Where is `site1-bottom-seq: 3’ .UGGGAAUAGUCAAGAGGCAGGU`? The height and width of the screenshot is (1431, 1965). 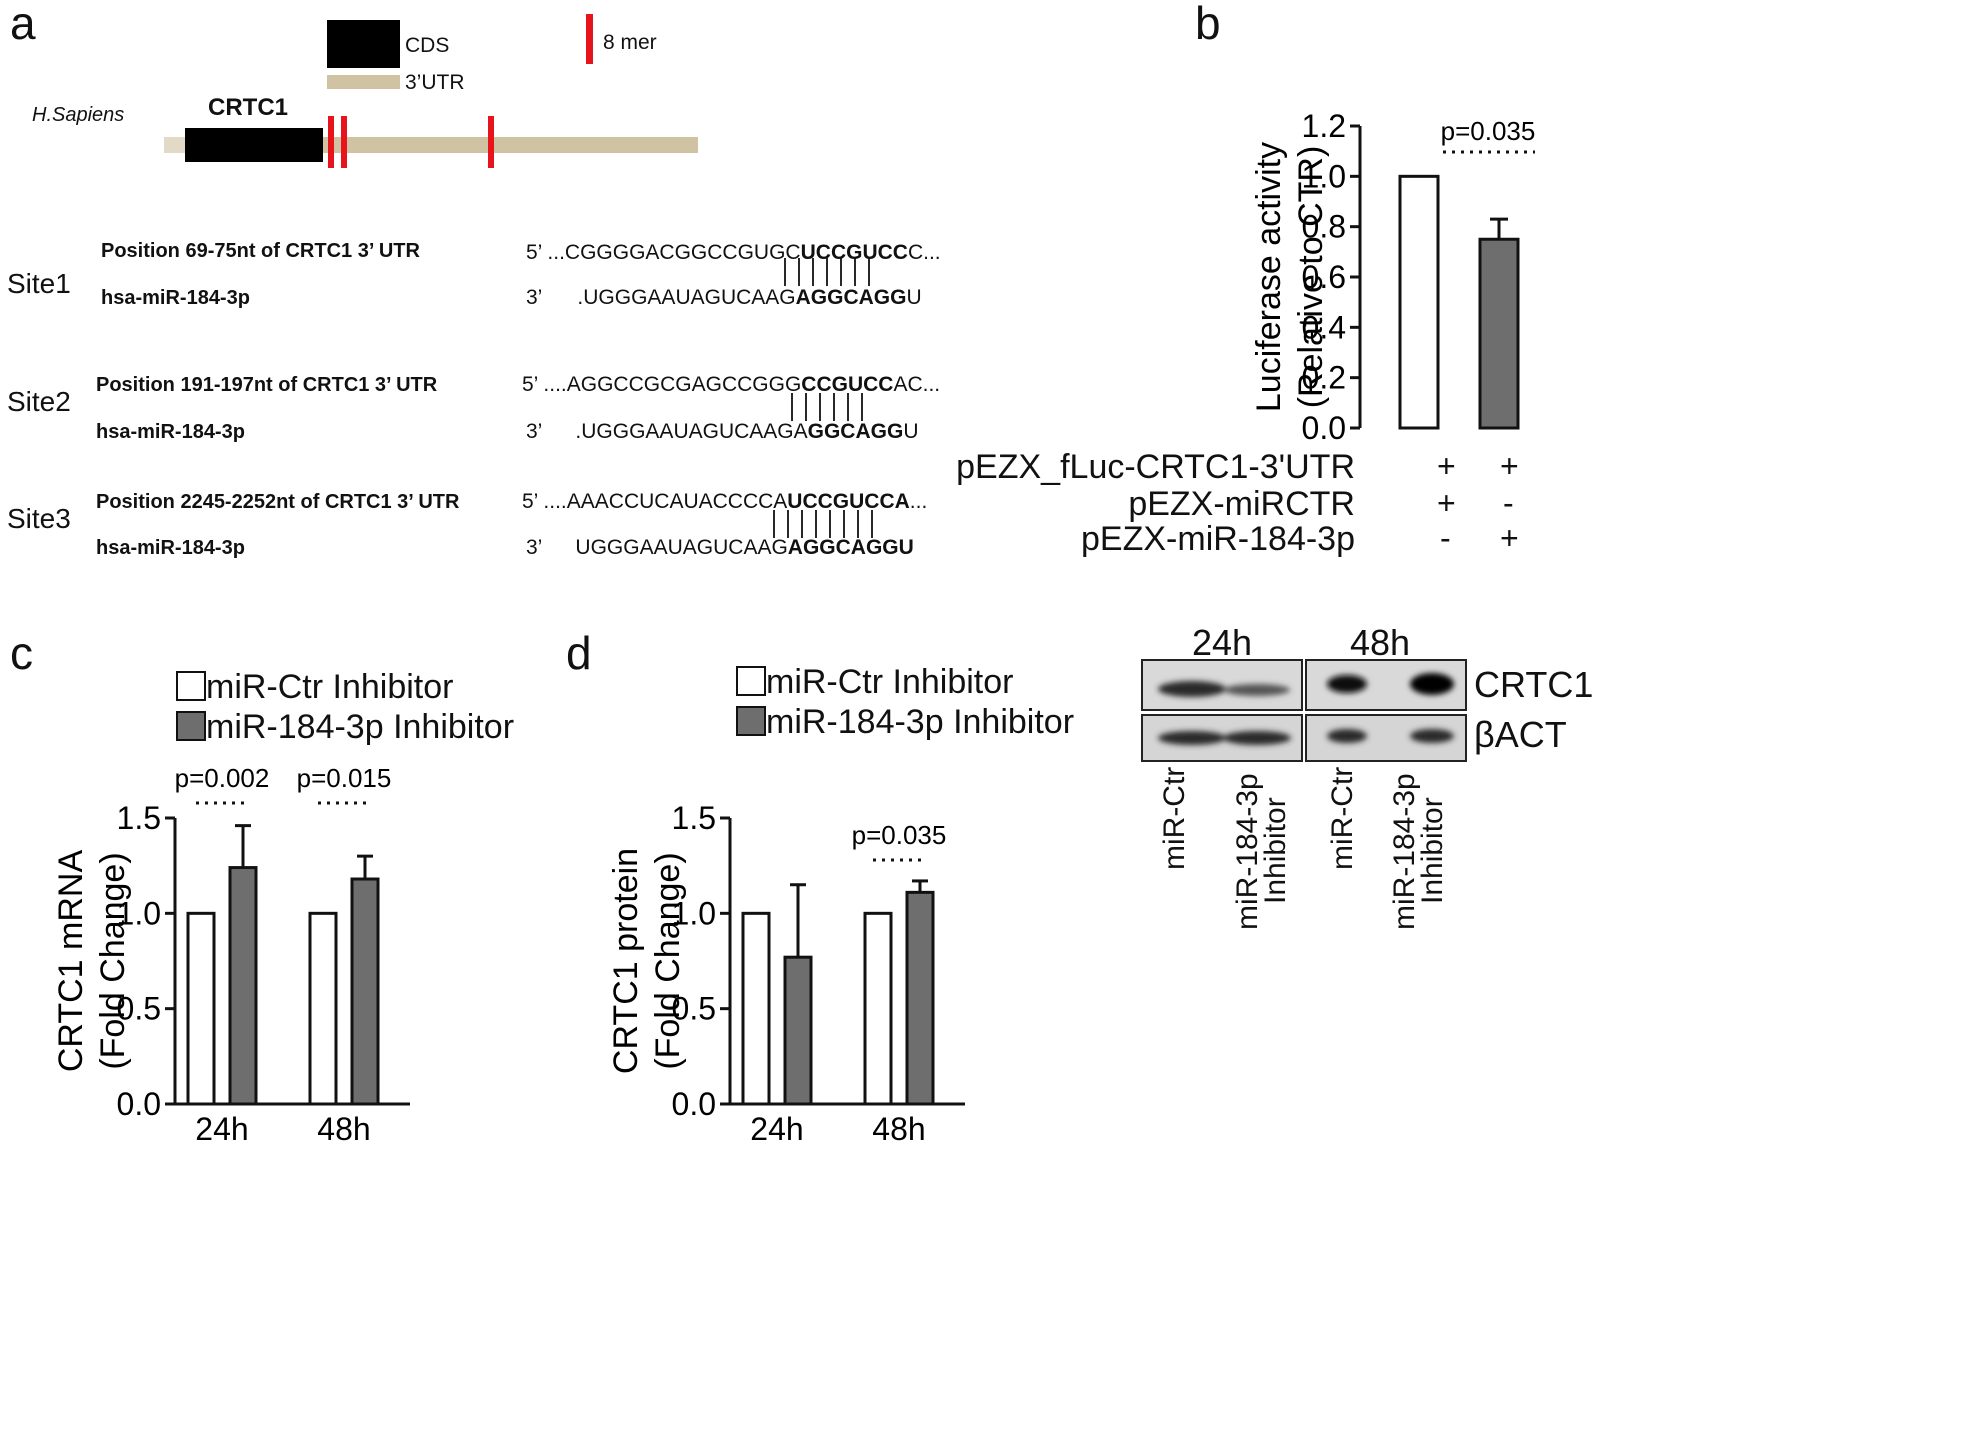
site1-bottom-seq: 3’ .UGGGAAUAGUCAAGAGGCAGGU is located at coordinates (724, 298).